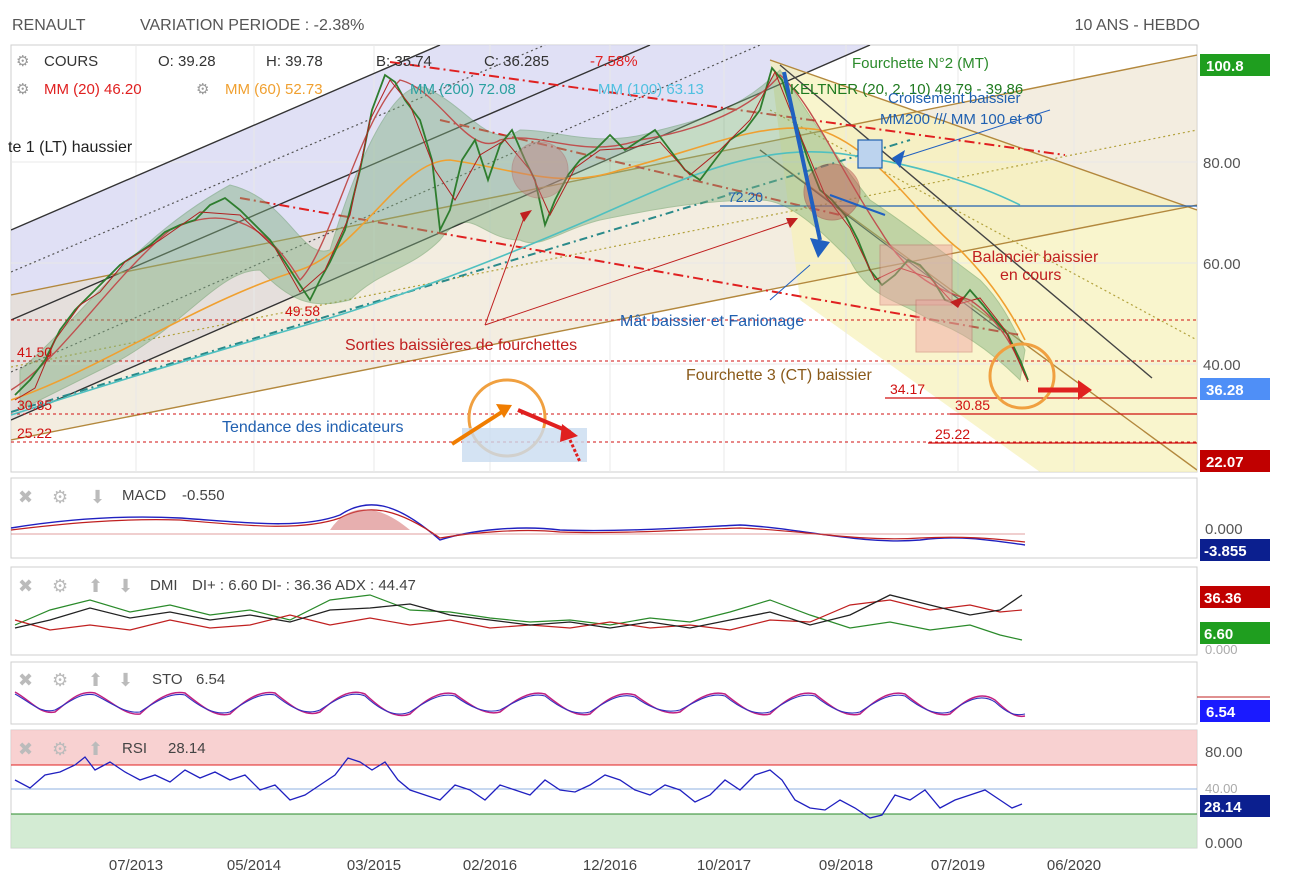 This screenshot has width=1294, height=890. I want to click on sto-value: 6.54, so click(210, 679).